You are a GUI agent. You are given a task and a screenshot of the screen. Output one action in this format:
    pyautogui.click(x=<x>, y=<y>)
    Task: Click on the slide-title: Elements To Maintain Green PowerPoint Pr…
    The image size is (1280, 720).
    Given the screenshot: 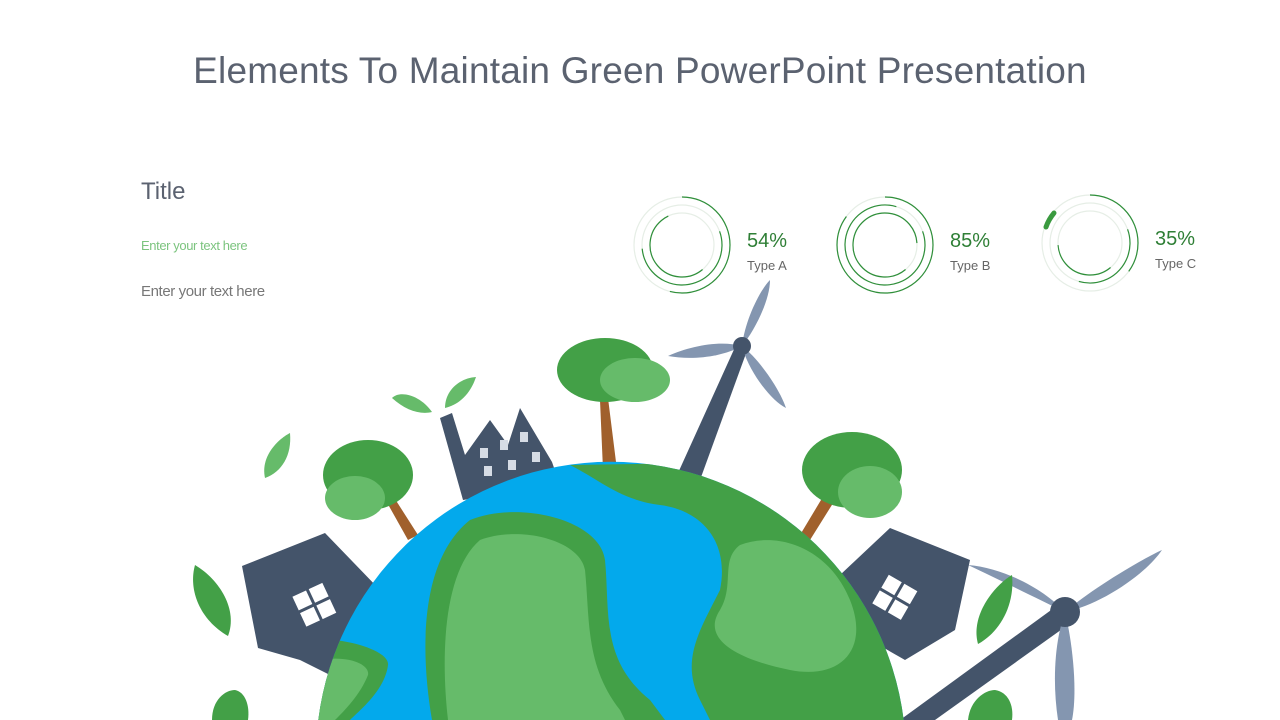 What is the action you would take?
    pyautogui.click(x=640, y=70)
    